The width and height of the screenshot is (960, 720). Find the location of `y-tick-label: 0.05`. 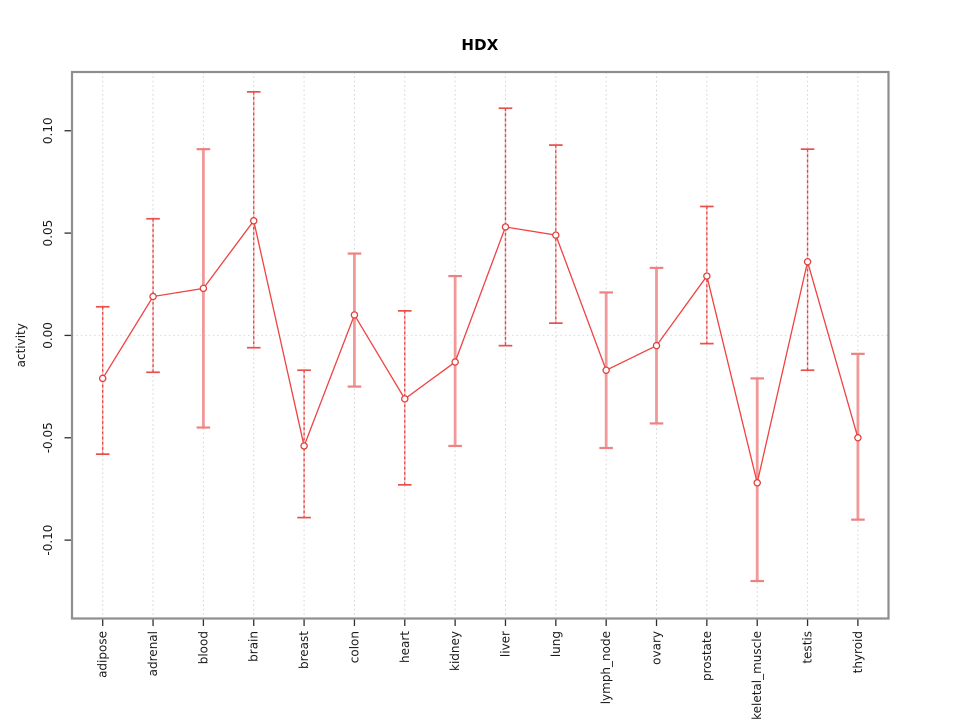

y-tick-label: 0.05 is located at coordinates (48, 233).